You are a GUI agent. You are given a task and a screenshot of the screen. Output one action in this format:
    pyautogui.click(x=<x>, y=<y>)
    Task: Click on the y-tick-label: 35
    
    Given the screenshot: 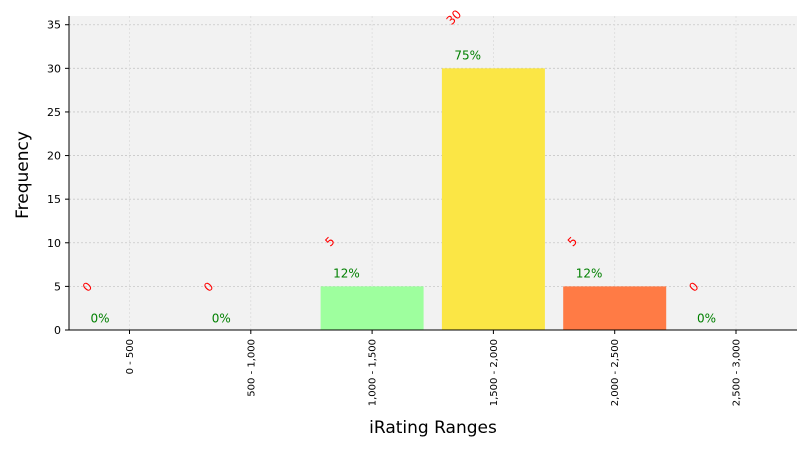 What is the action you would take?
    pyautogui.click(x=54, y=25)
    